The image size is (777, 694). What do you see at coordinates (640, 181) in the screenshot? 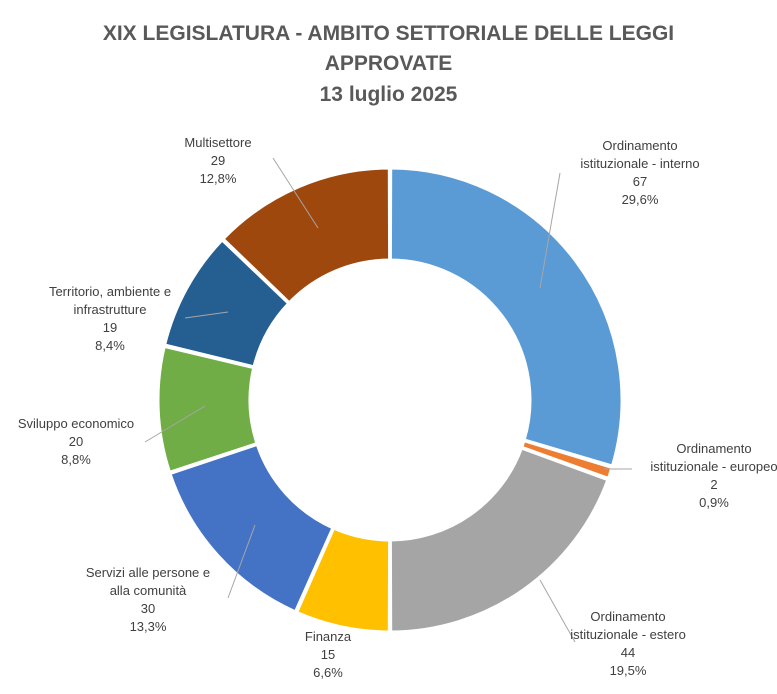
I see `data-label-value: 67` at bounding box center [640, 181].